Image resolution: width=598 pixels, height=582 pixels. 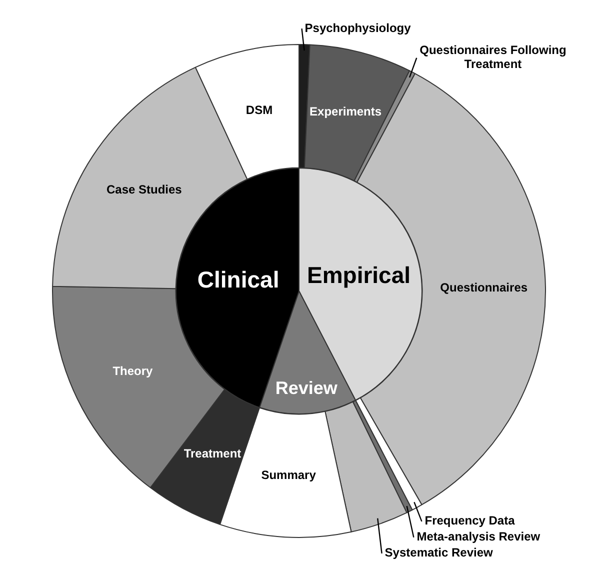 What do you see at coordinates (133, 371) in the screenshot?
I see `slice-label: Theory` at bounding box center [133, 371].